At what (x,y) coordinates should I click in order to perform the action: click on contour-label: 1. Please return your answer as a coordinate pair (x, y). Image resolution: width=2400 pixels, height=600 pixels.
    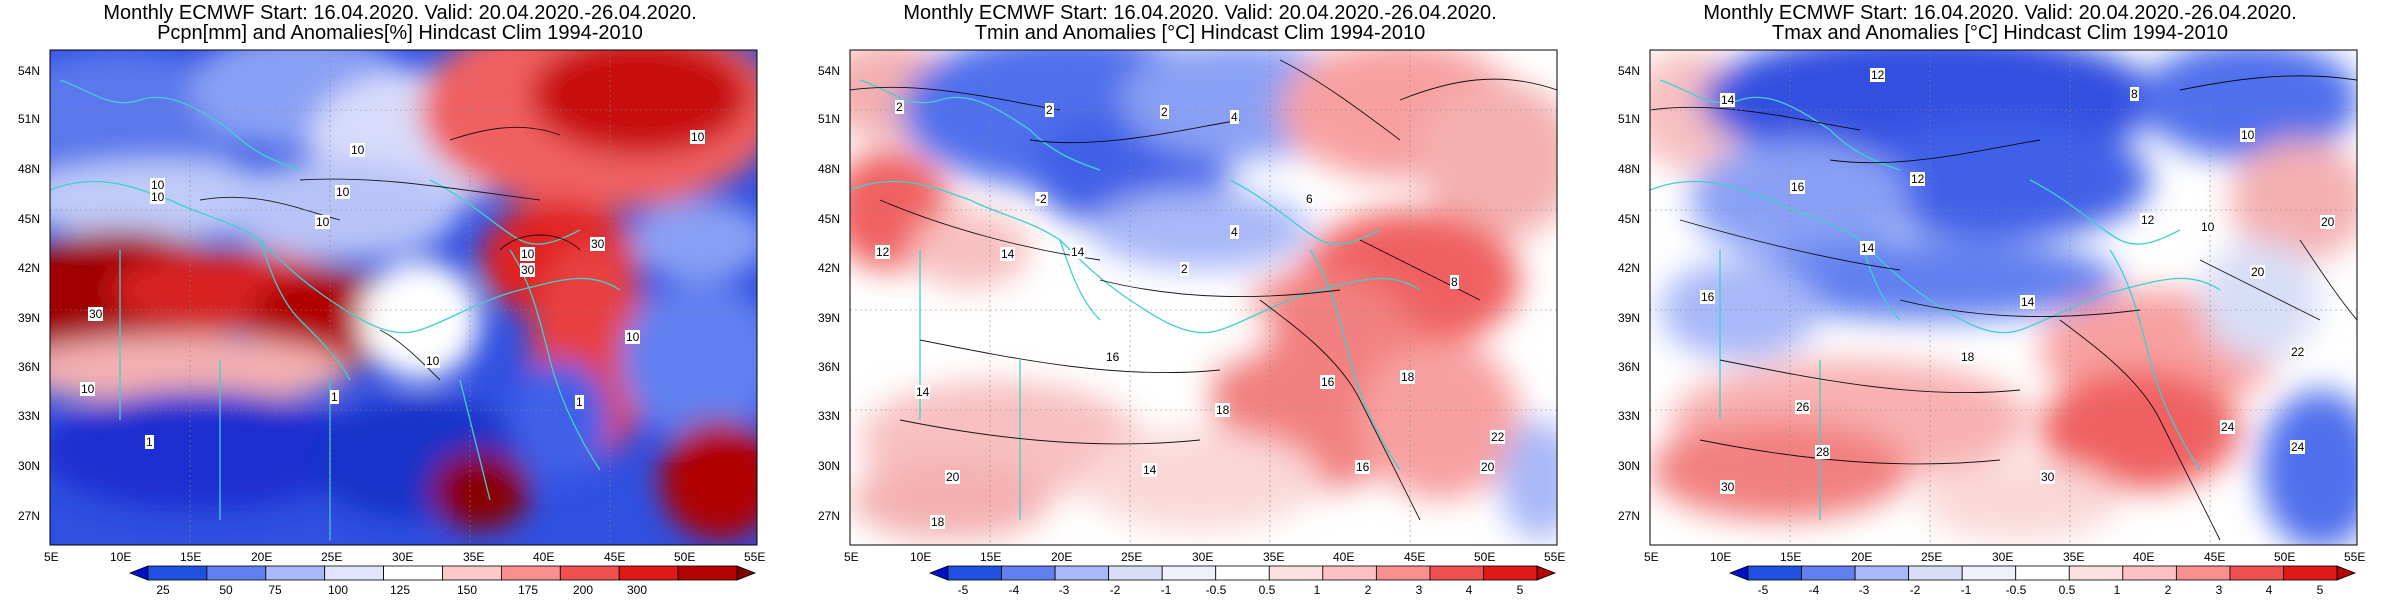
    Looking at the image, I should click on (149, 442).